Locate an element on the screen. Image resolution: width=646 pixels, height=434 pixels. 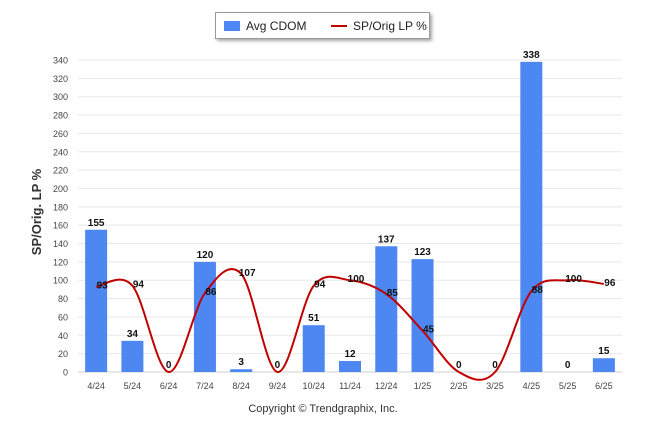
x-tick-label: 5/25 is located at coordinates (568, 386).